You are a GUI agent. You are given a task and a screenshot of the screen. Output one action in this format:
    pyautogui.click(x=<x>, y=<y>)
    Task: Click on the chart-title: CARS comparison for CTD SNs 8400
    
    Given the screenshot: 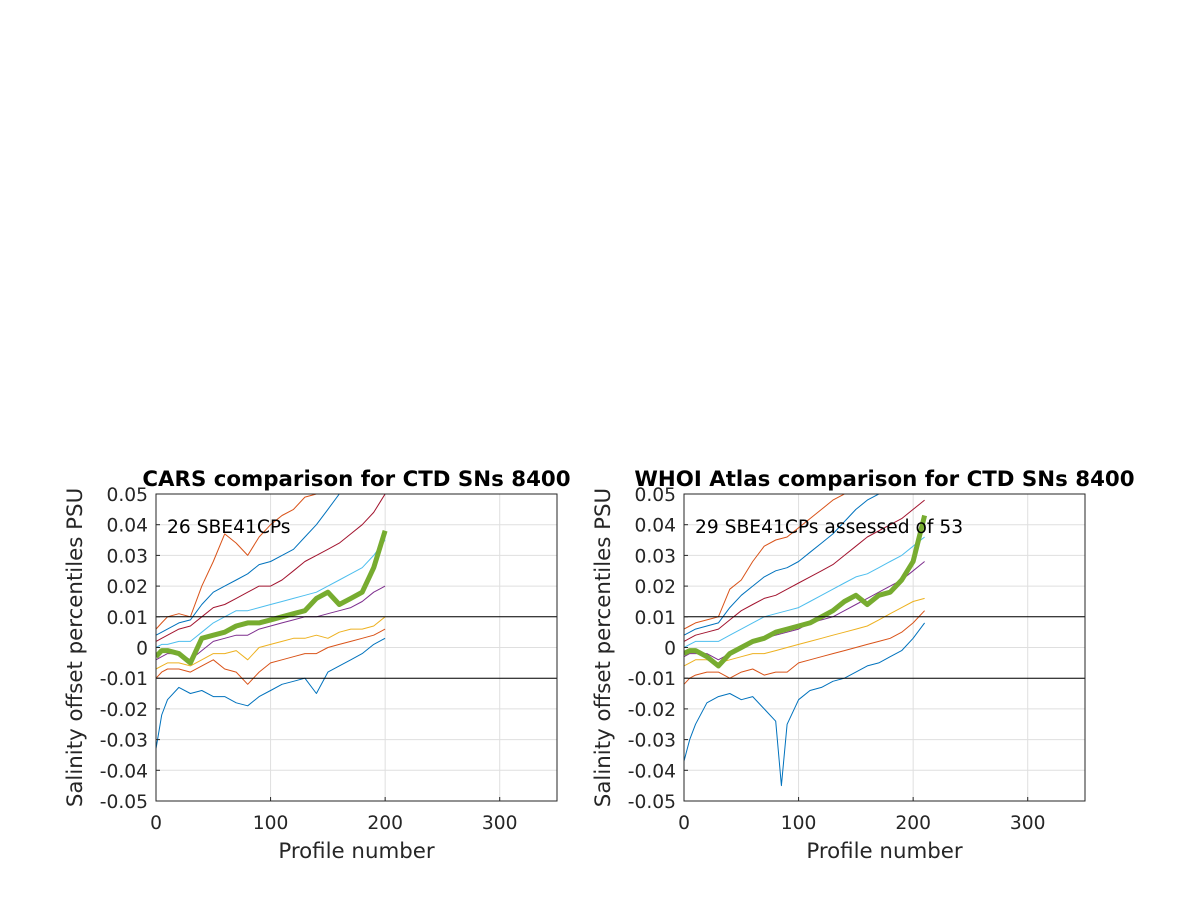 What is the action you would take?
    pyautogui.click(x=356, y=479)
    